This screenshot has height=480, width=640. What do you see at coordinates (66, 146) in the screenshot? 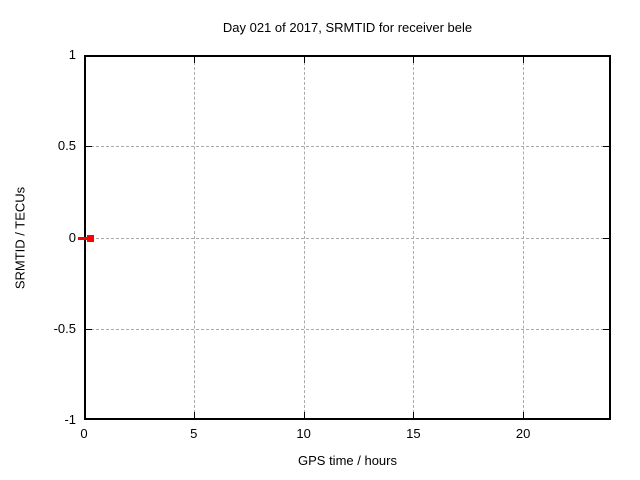
I see `y-tick-label-0.5: 0.5` at bounding box center [66, 146].